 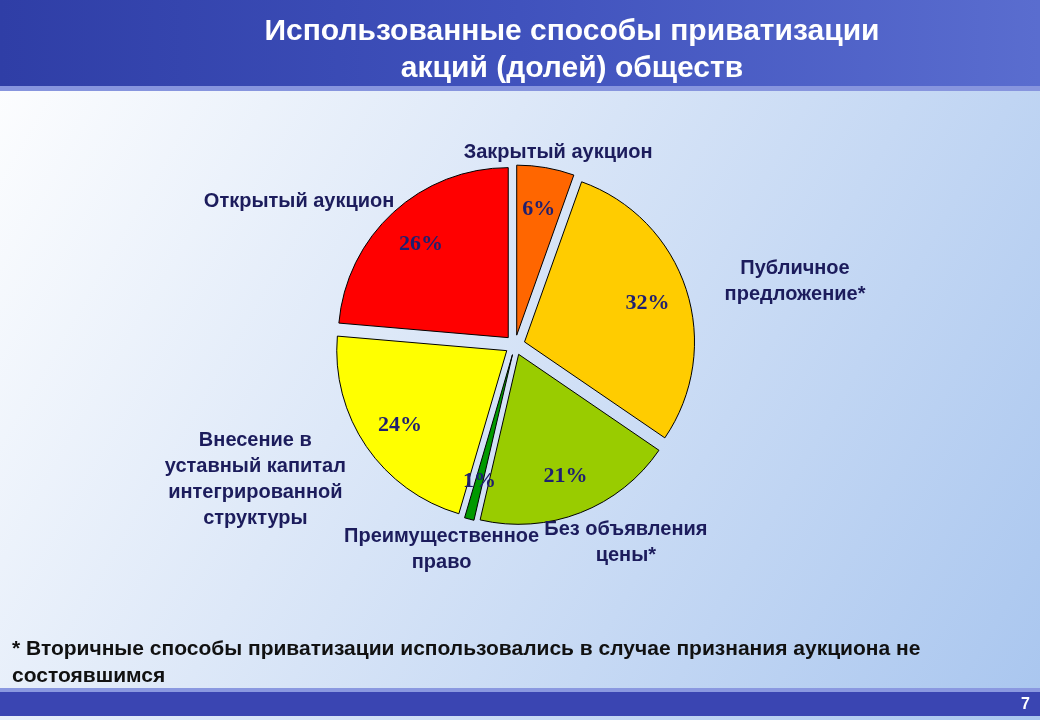 What do you see at coordinates (1026, 703) in the screenshot?
I see `text: 7` at bounding box center [1026, 703].